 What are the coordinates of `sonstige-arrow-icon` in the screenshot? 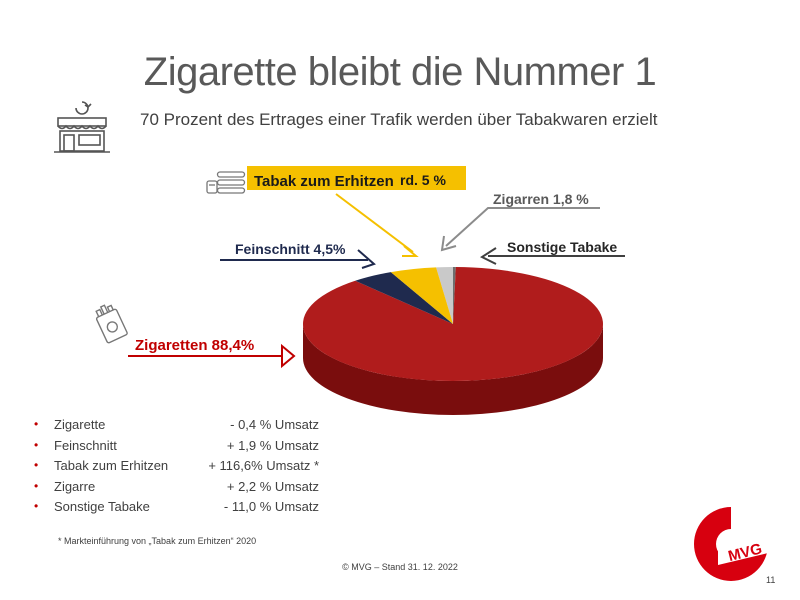 It's located at (488, 256).